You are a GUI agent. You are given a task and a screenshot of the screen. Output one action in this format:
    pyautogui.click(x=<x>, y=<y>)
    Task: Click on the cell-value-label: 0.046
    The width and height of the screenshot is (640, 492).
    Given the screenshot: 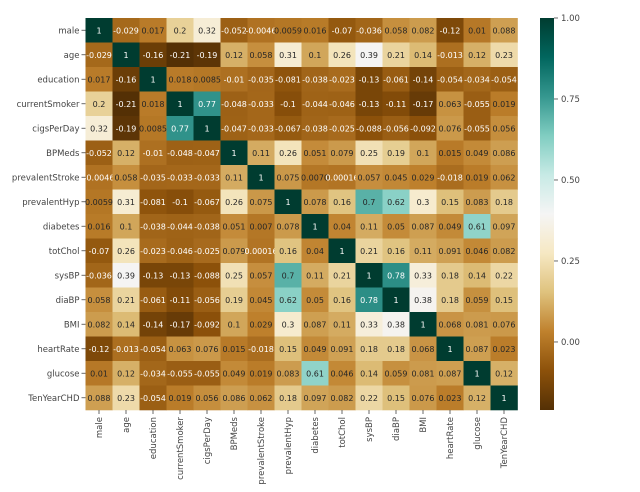 What is the action you would take?
    pyautogui.click(x=342, y=373)
    